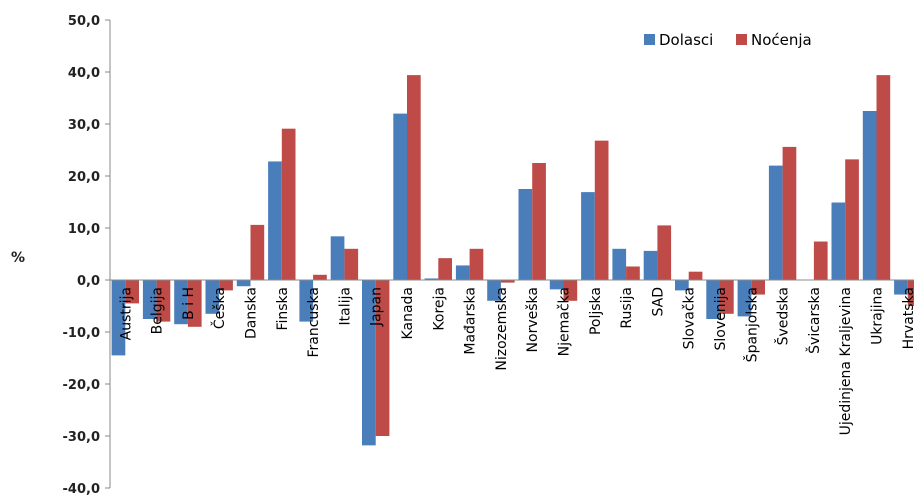 This screenshot has height=497, width=914. What do you see at coordinates (88, 281) in the screenshot?
I see `y-tick-label: 0,0` at bounding box center [88, 281].